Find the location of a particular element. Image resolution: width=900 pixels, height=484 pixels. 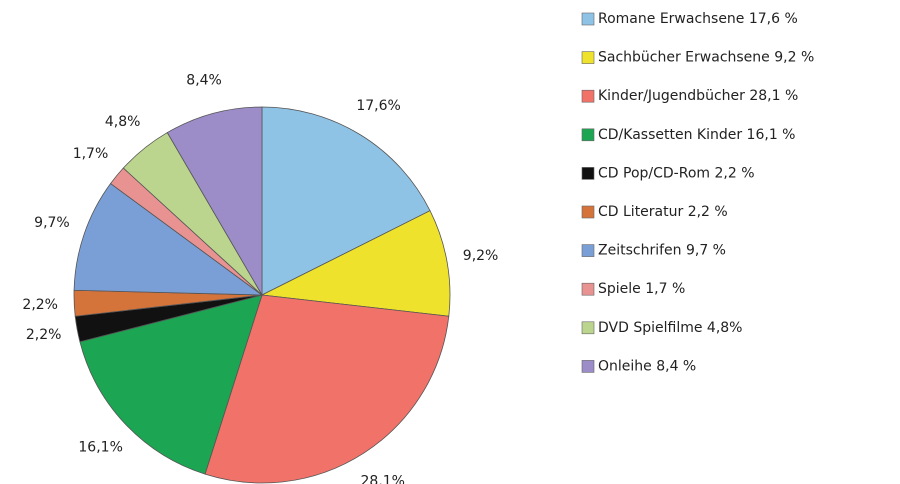

legend-label: DVD Spielfilme 4,8% is located at coordinates (670, 328).